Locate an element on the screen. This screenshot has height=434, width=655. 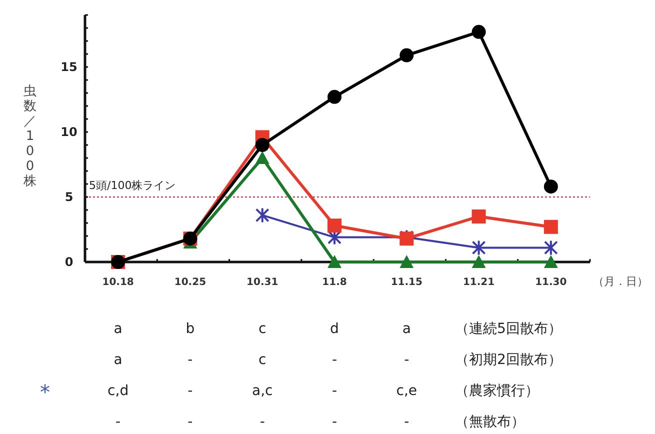
text: c,d is located at coordinates (118, 391).